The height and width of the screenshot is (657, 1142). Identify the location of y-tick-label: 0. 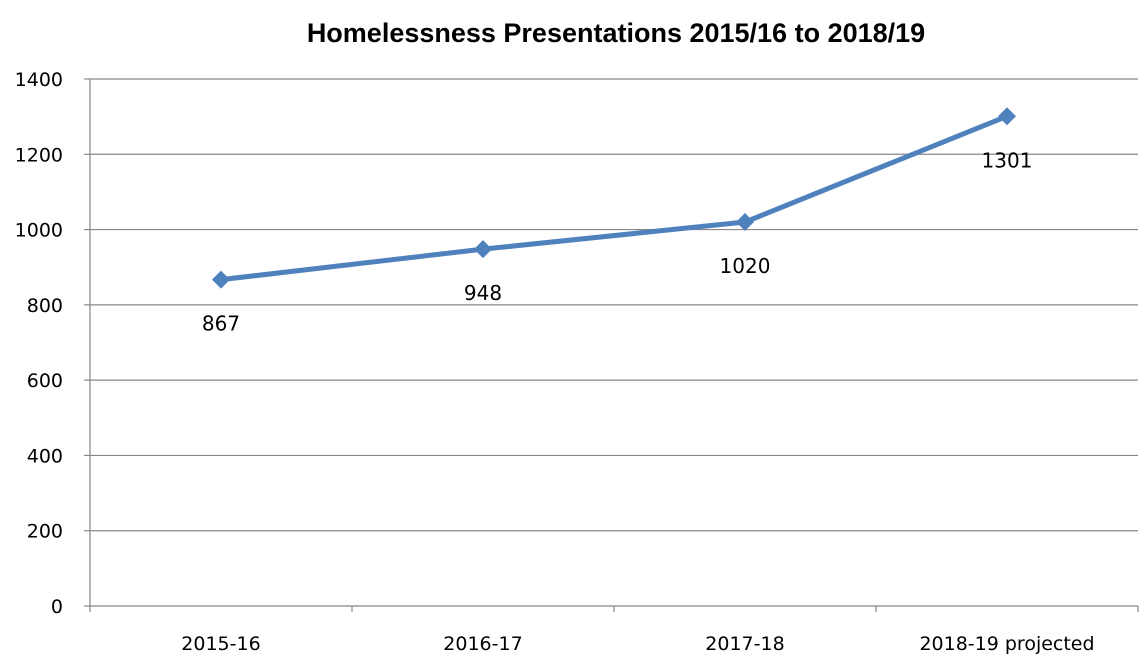
(57, 607).